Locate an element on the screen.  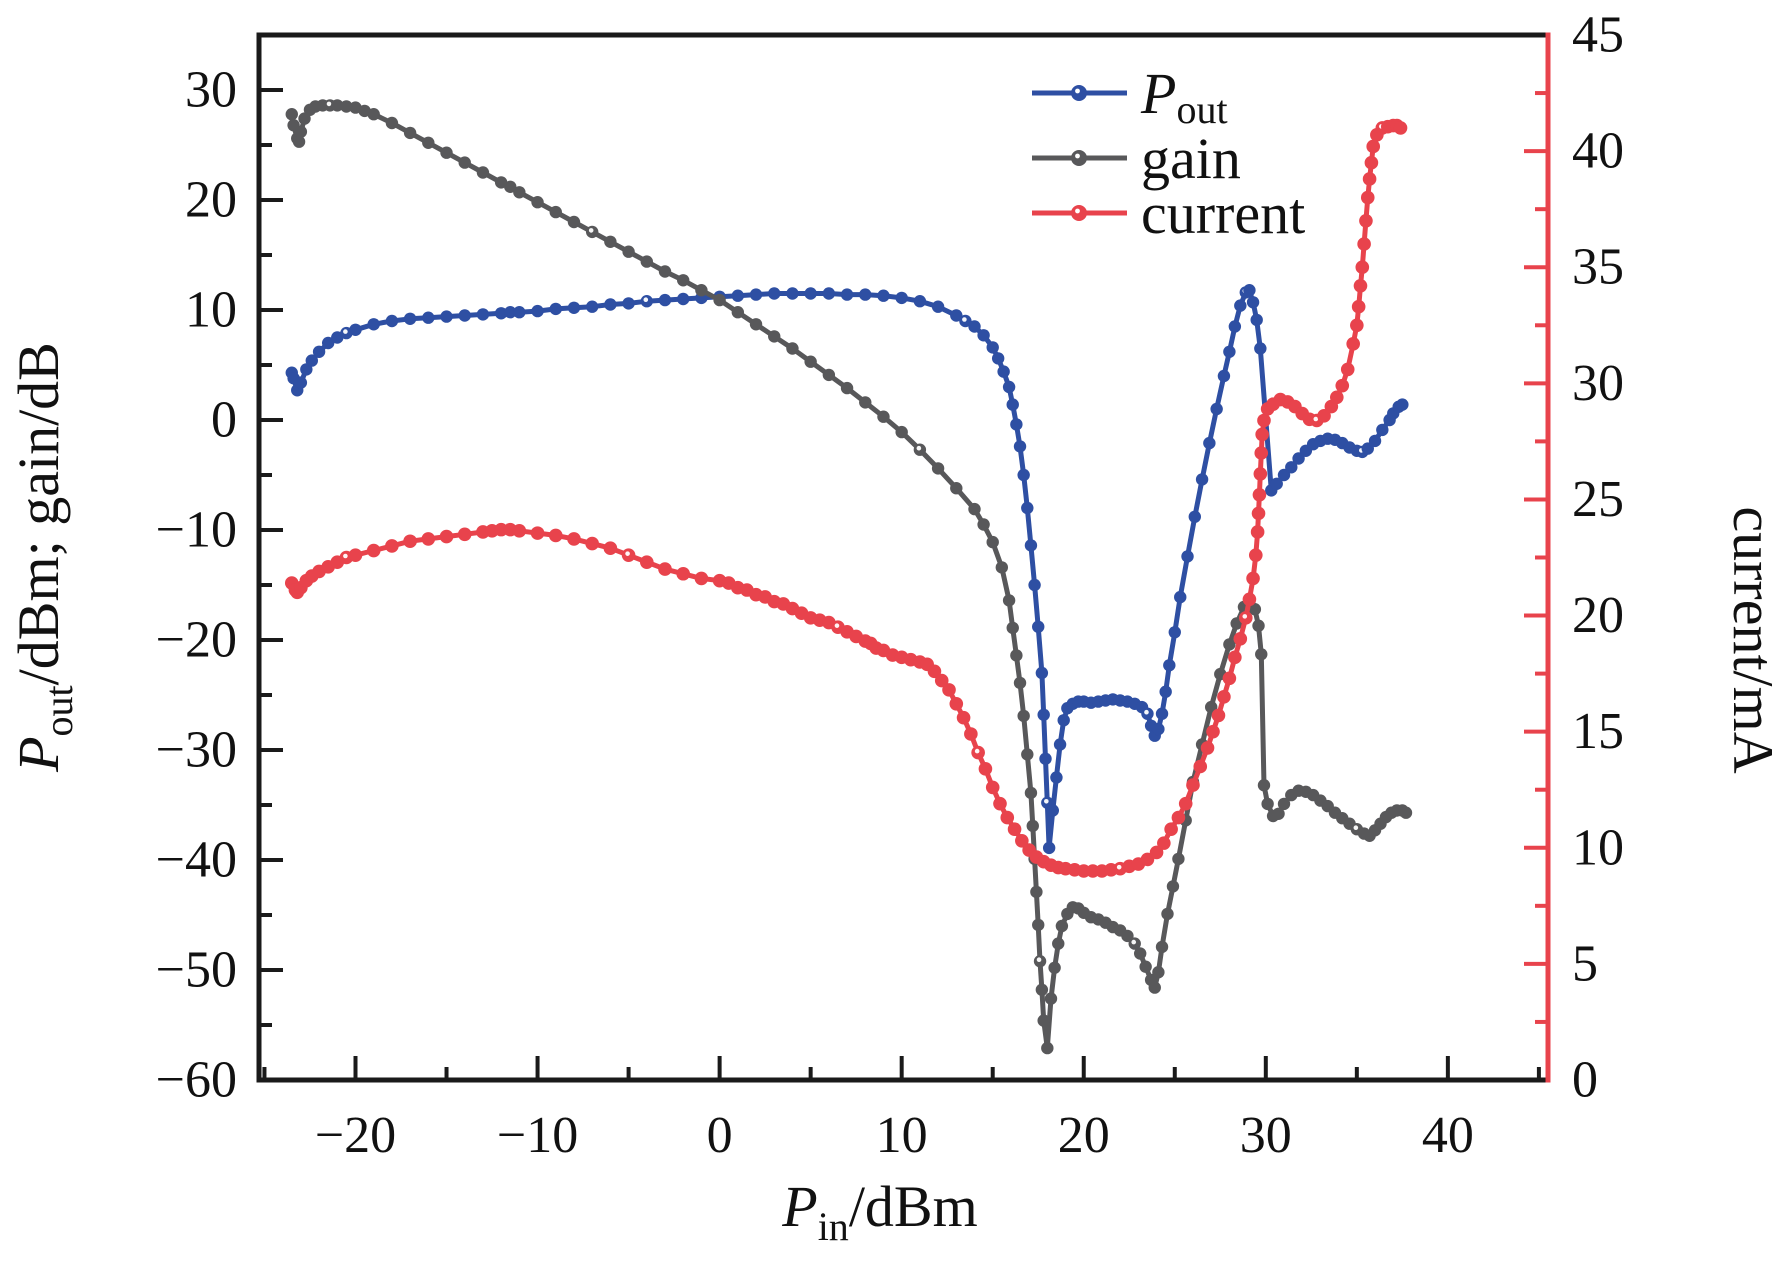
y-left-tick-label: 30 is located at coordinates (211, 90).